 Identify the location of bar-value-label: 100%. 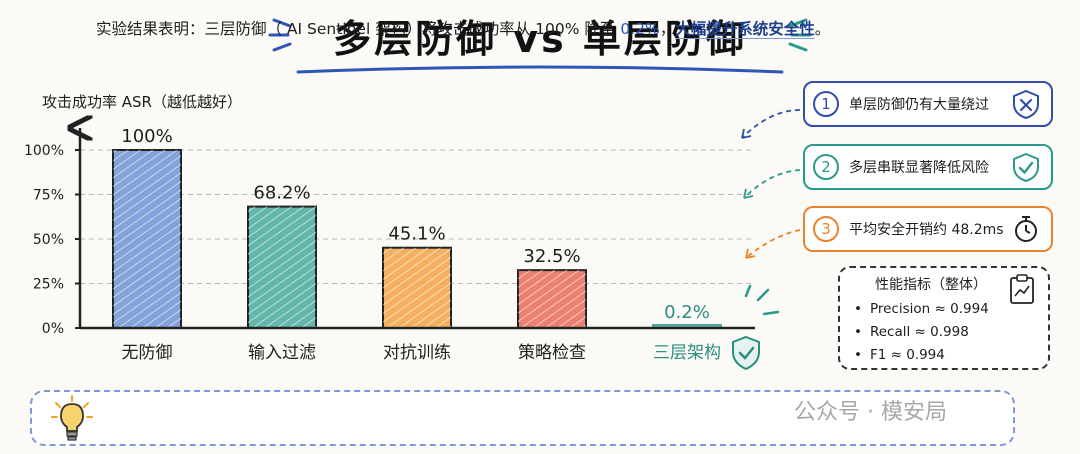
(146, 136).